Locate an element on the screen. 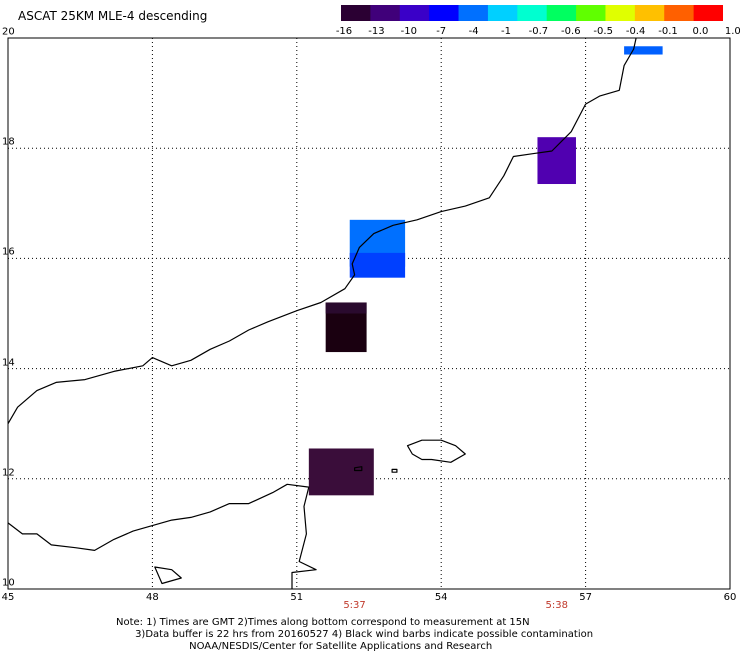 Image resolution: width=740 pixels, height=653 pixels. longitude-label: 54 is located at coordinates (441, 597).